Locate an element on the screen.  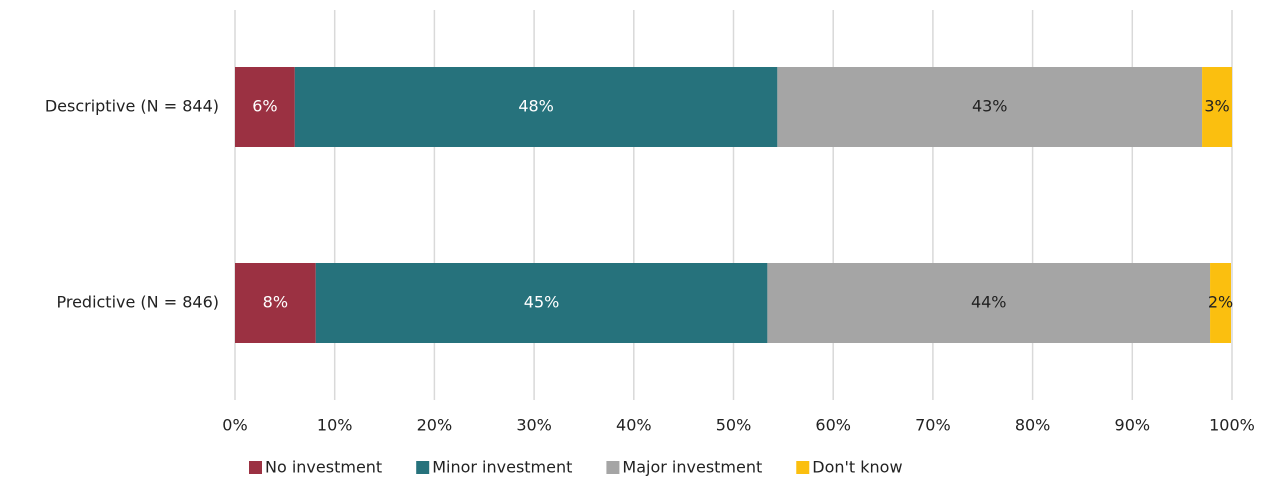
x-tick-label: 20% is located at coordinates (435, 425).